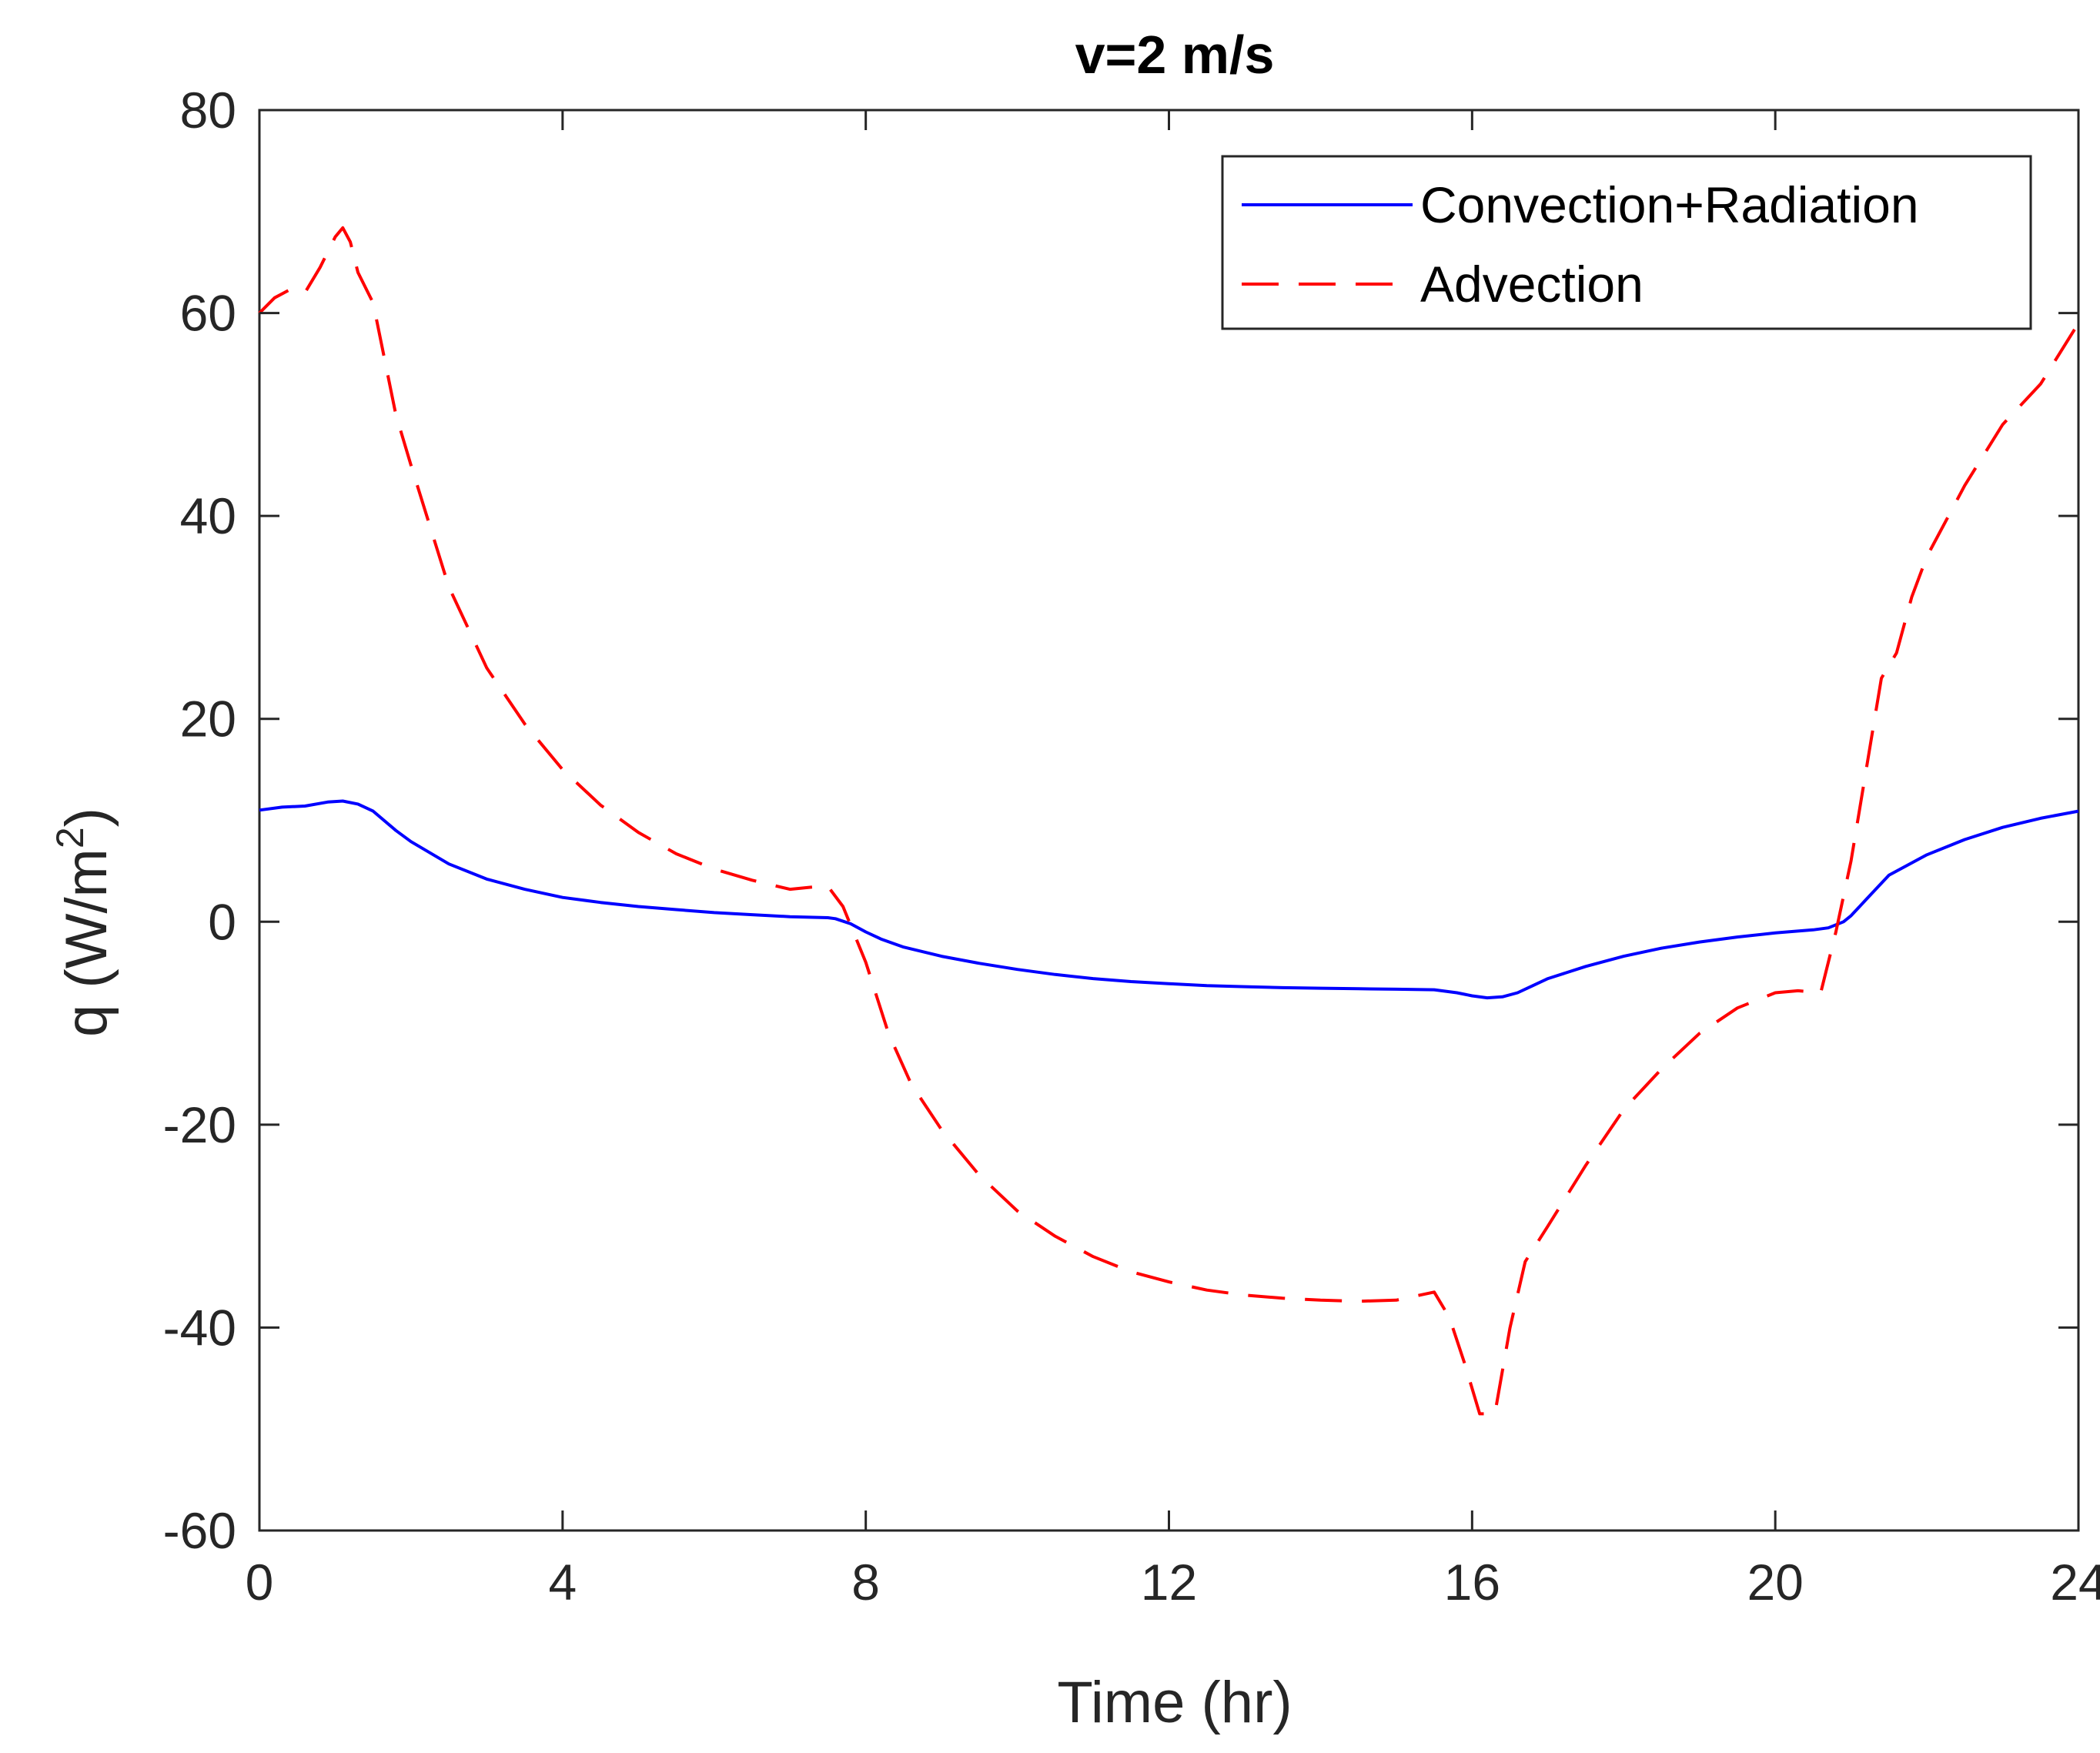  I want to click on y-tick-label: -60, so click(199, 1530).